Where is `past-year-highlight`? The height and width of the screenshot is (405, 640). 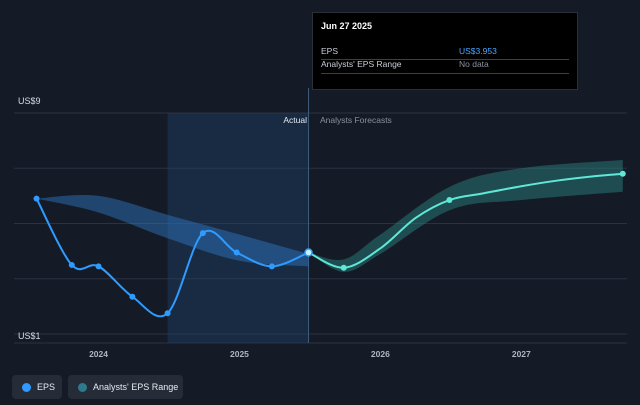
past-year-highlight is located at coordinates (238, 228).